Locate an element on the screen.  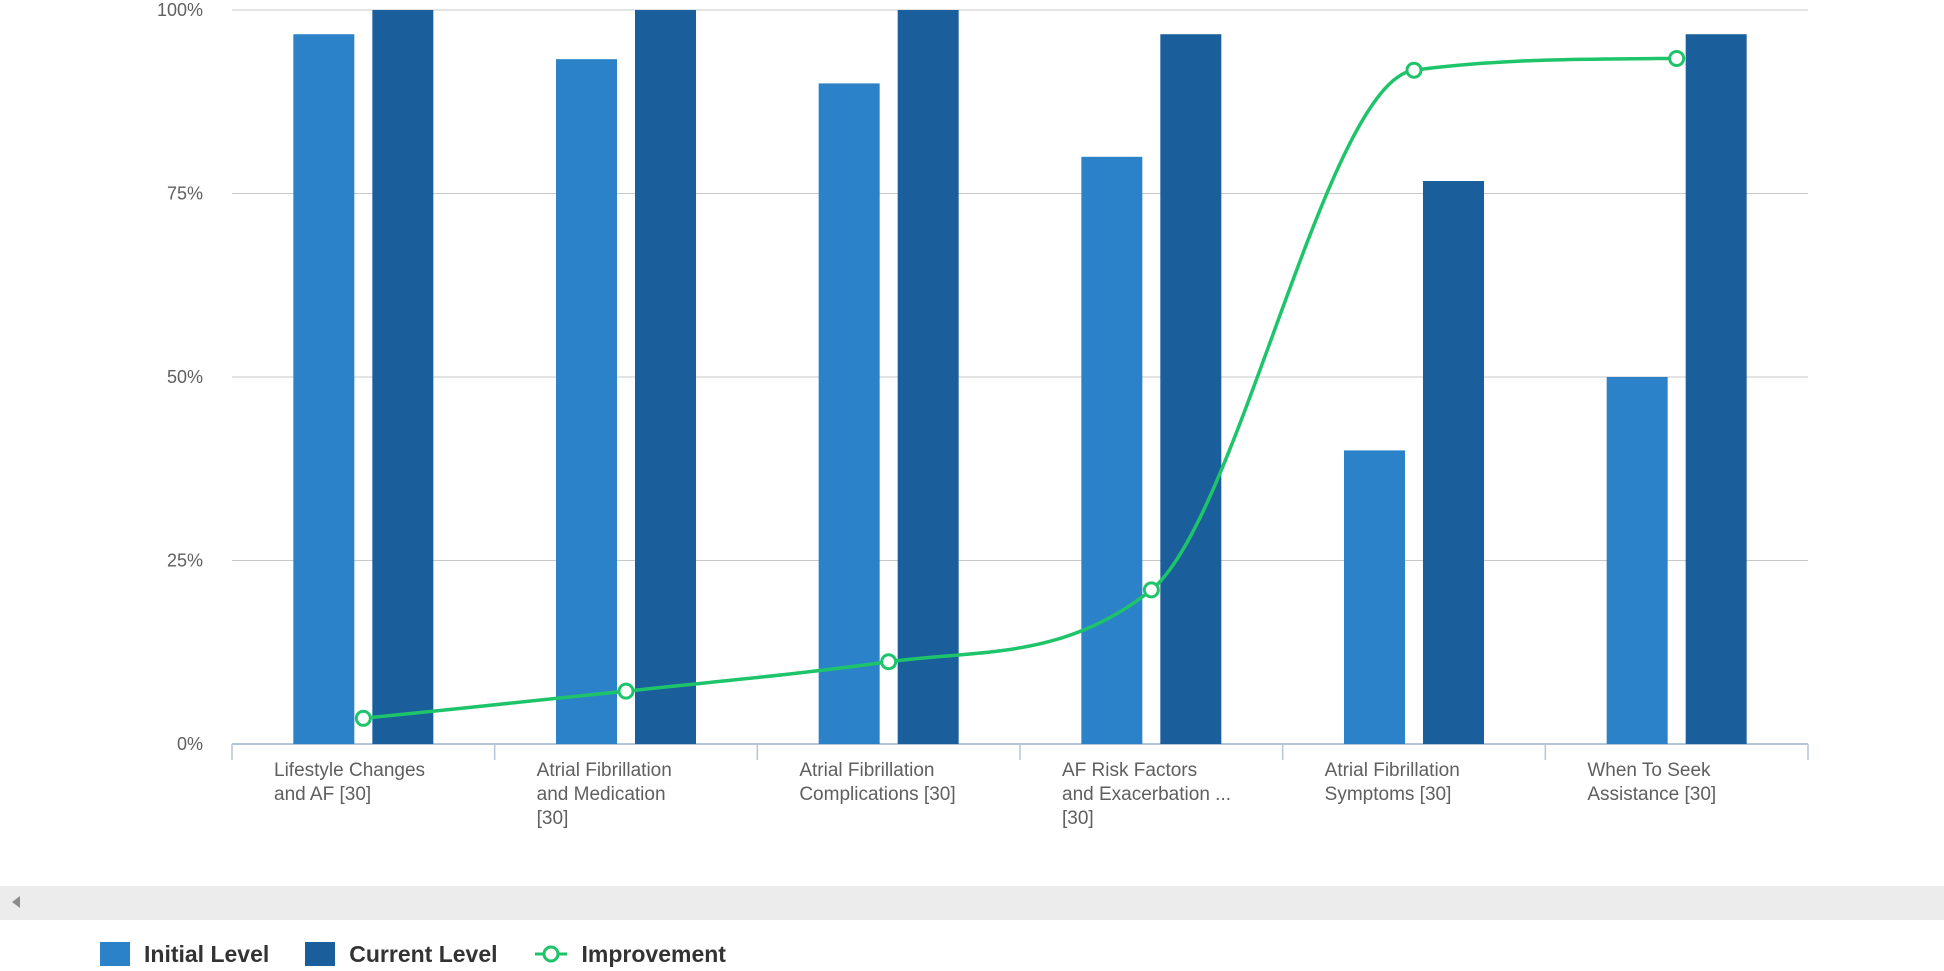
legend-marker is located at coordinates (551, 954).